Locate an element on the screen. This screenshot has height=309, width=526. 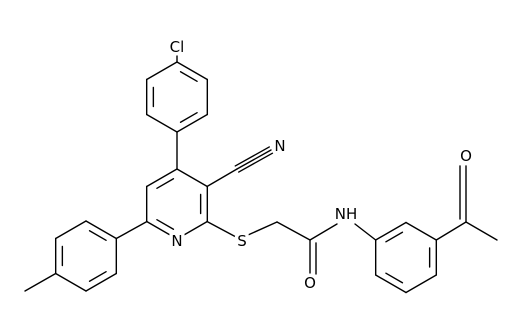
atom-label: NH is located at coordinates (346, 214).